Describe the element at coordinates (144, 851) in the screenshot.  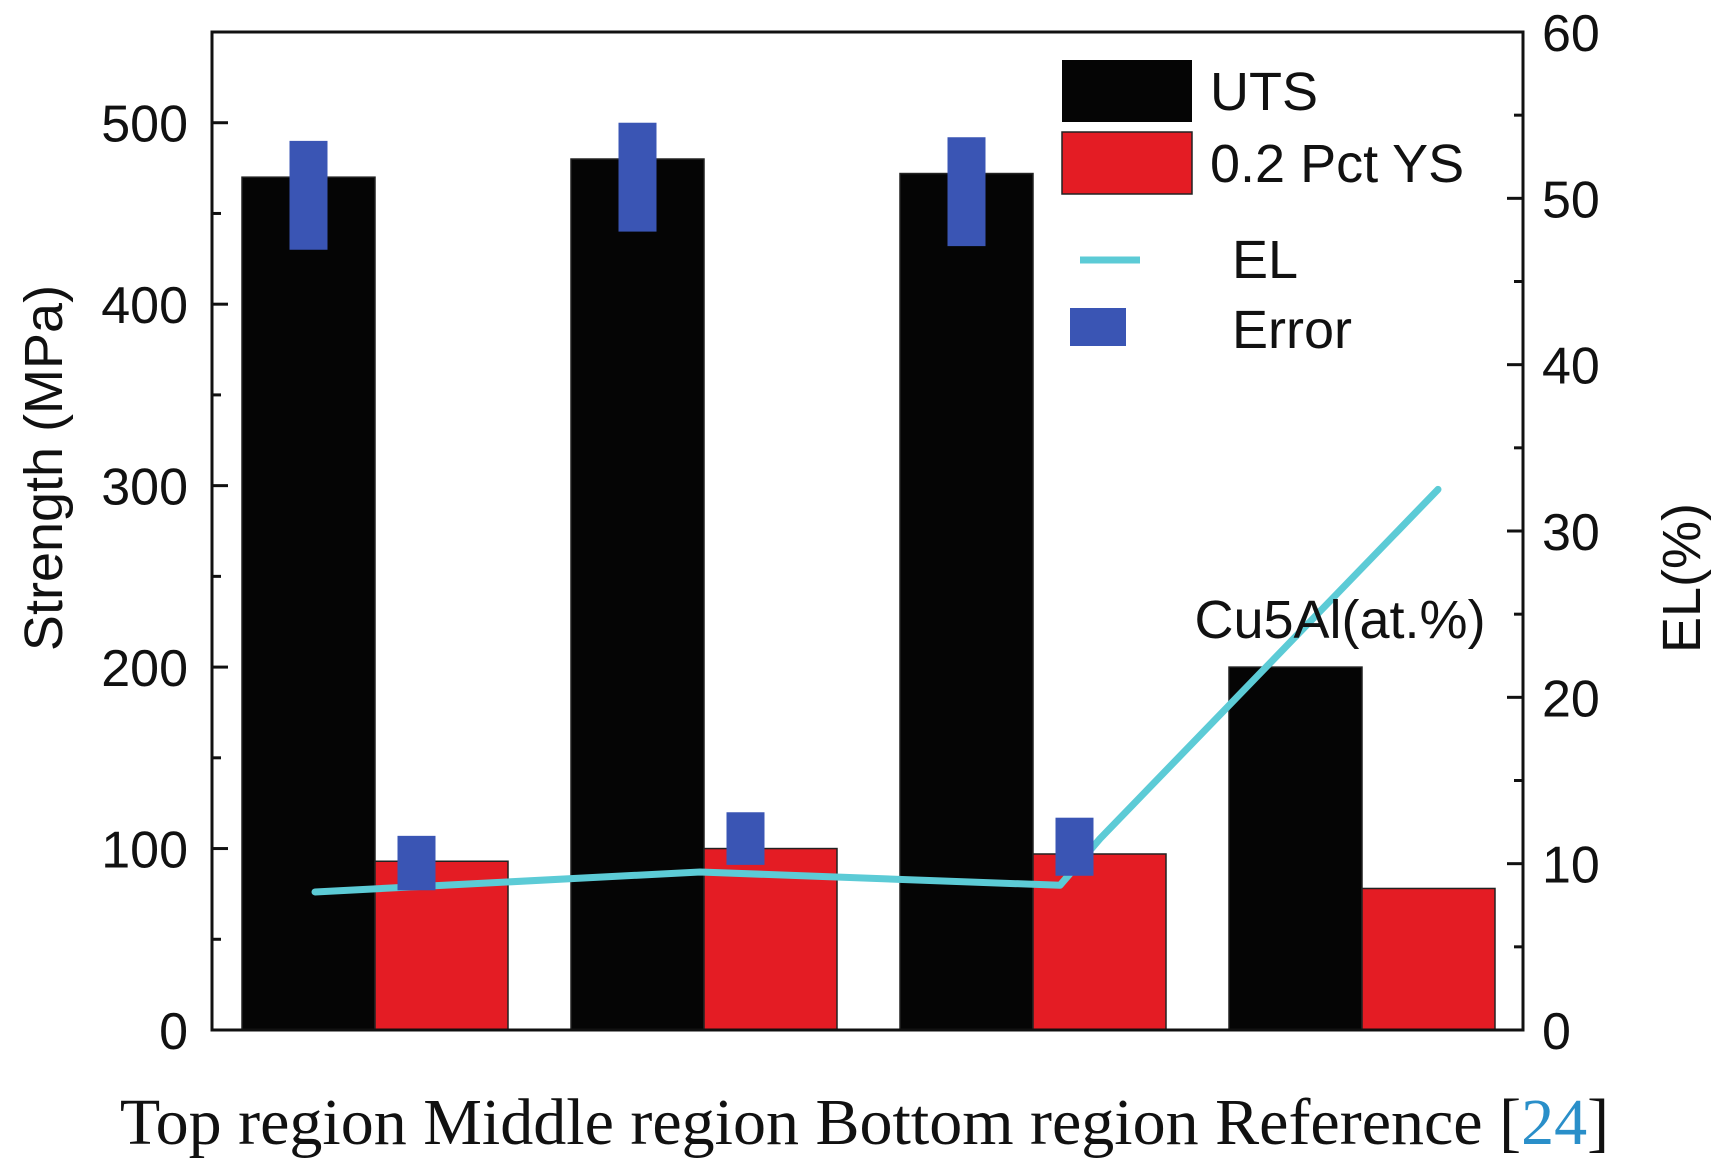
I see `y-tick-label-100: 100` at that location.